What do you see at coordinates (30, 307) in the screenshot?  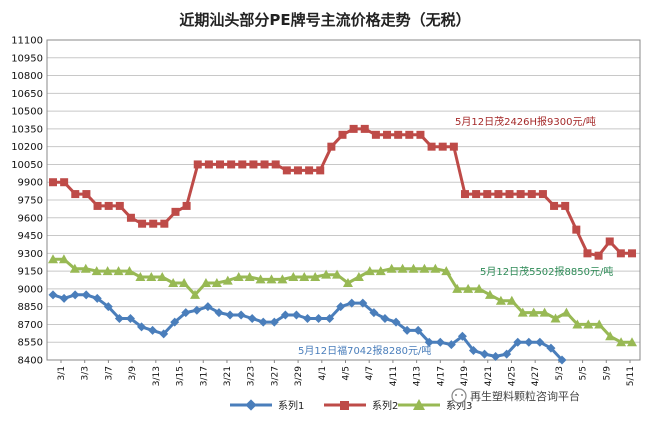 I see `y-tick-label: 8850` at bounding box center [30, 307].